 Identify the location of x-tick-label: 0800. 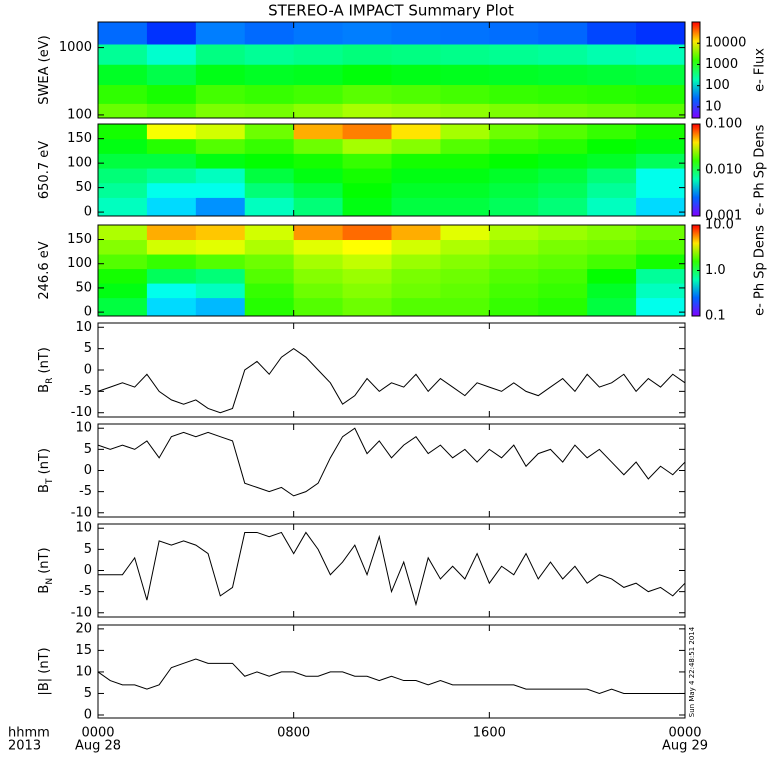
(293, 733).